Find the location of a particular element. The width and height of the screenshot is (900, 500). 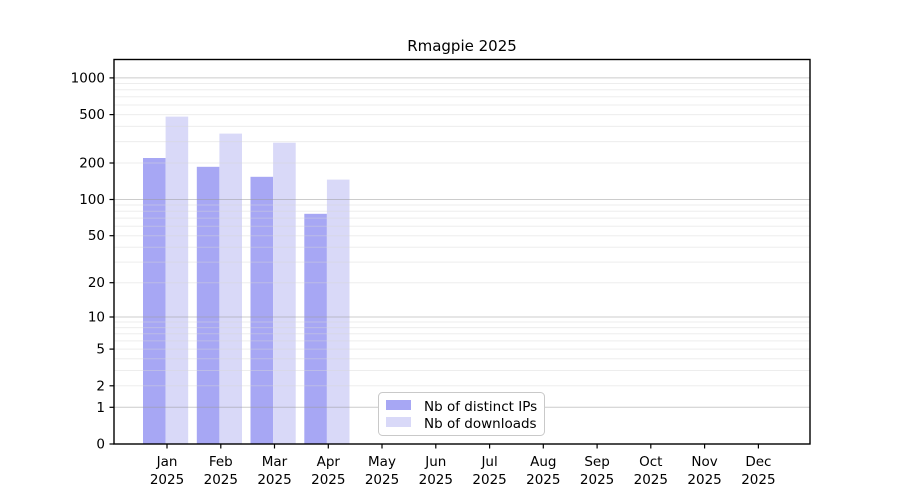

x-tick-label-month-mar: Mar is located at coordinates (275, 462).